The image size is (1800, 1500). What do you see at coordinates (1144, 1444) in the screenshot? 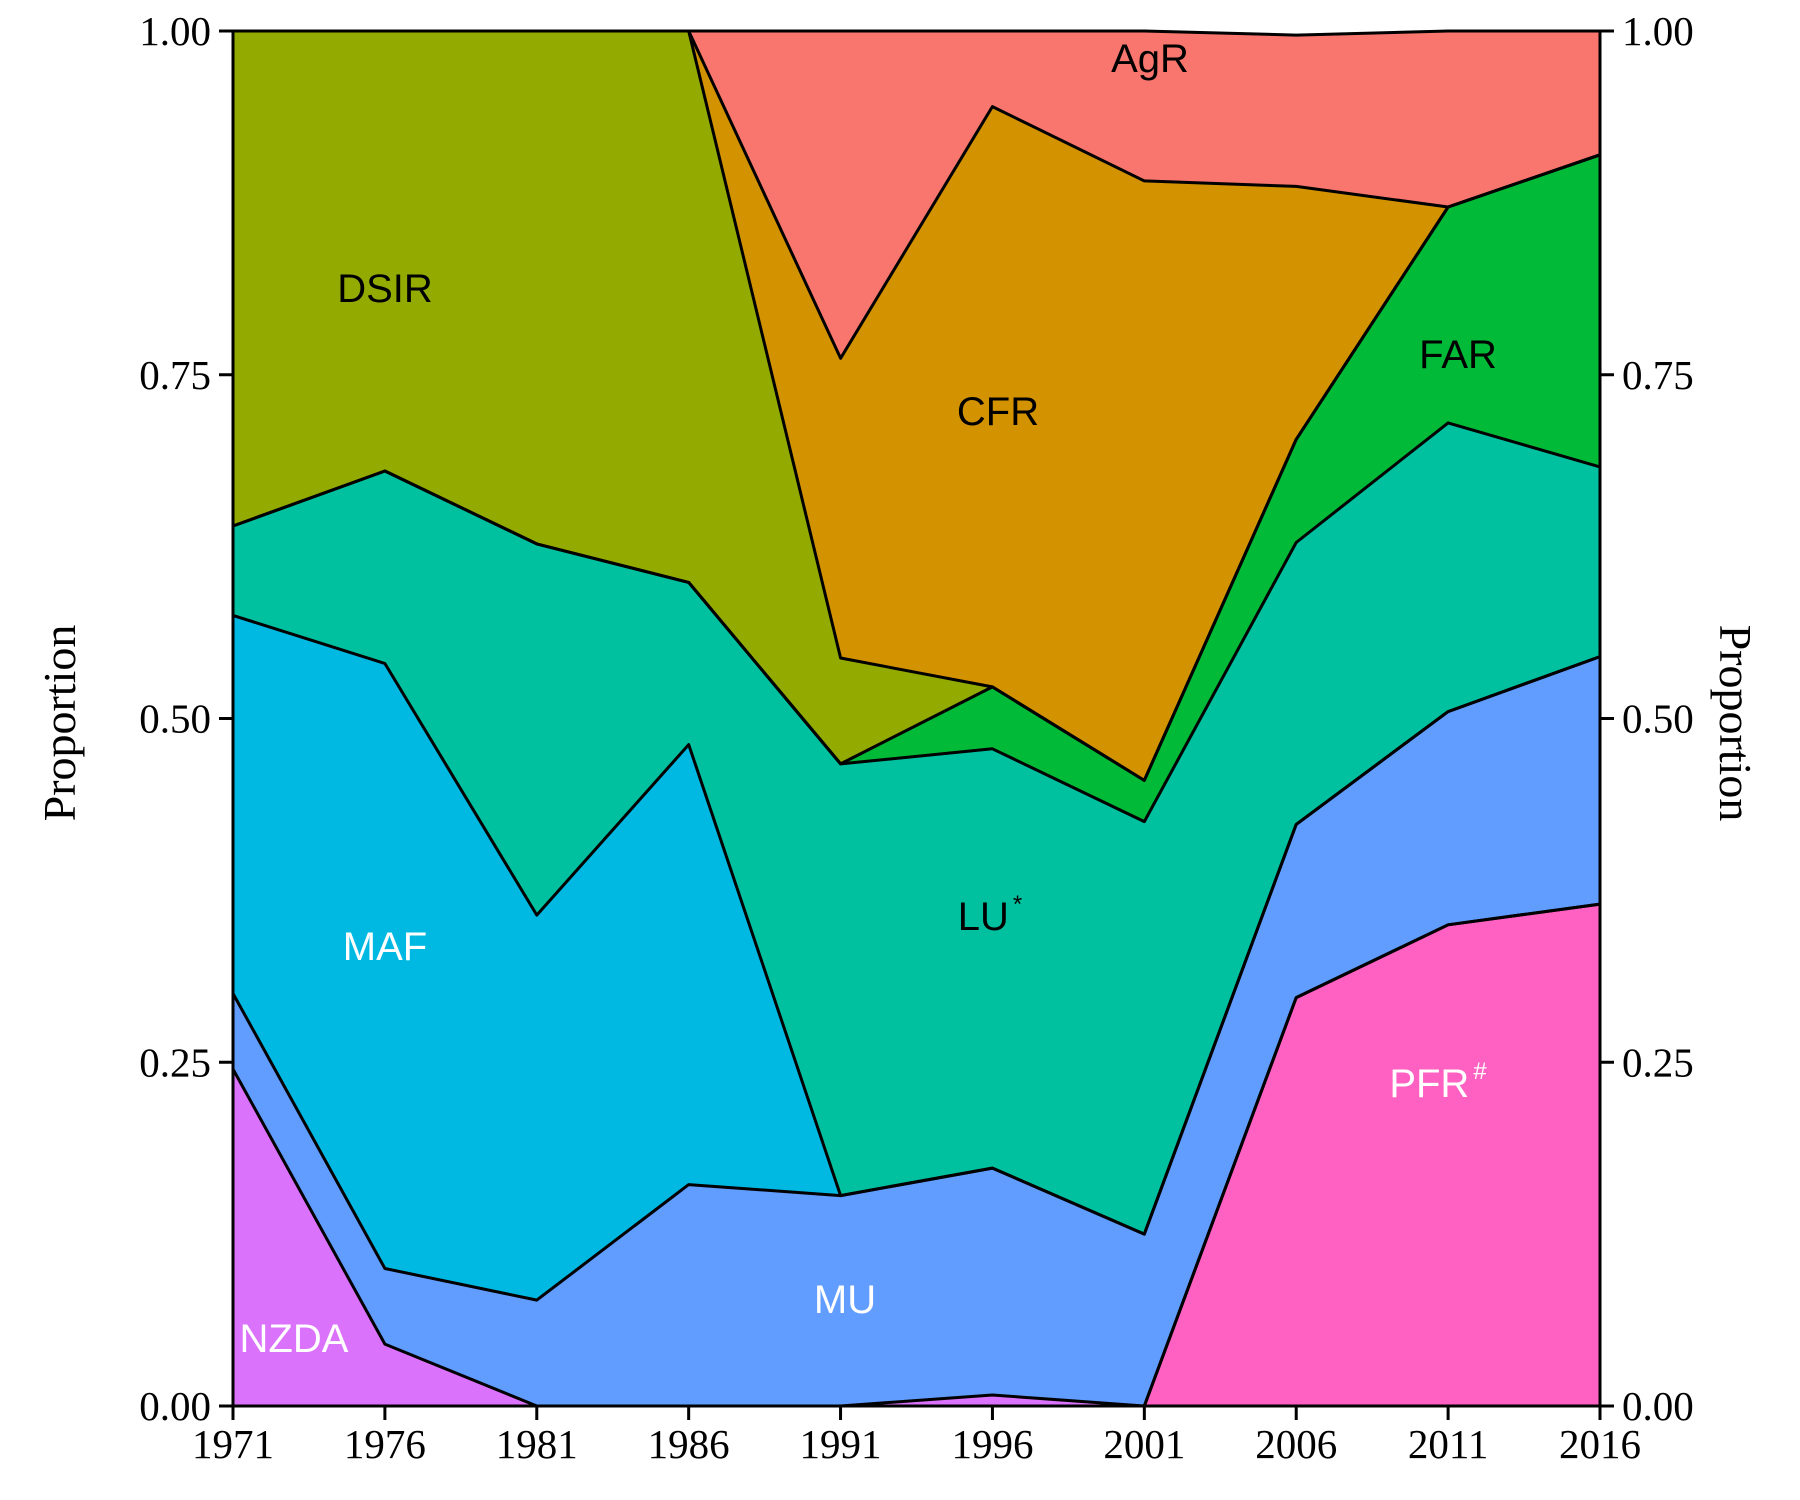
I see `x-tick-label: 2001` at bounding box center [1144, 1444].